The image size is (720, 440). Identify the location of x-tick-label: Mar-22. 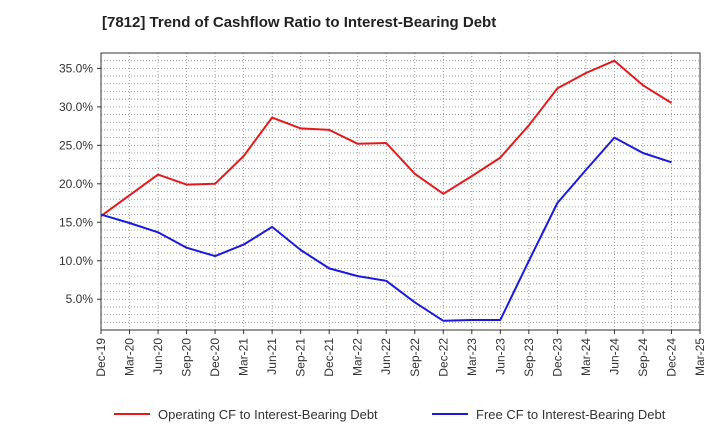
(358, 357).